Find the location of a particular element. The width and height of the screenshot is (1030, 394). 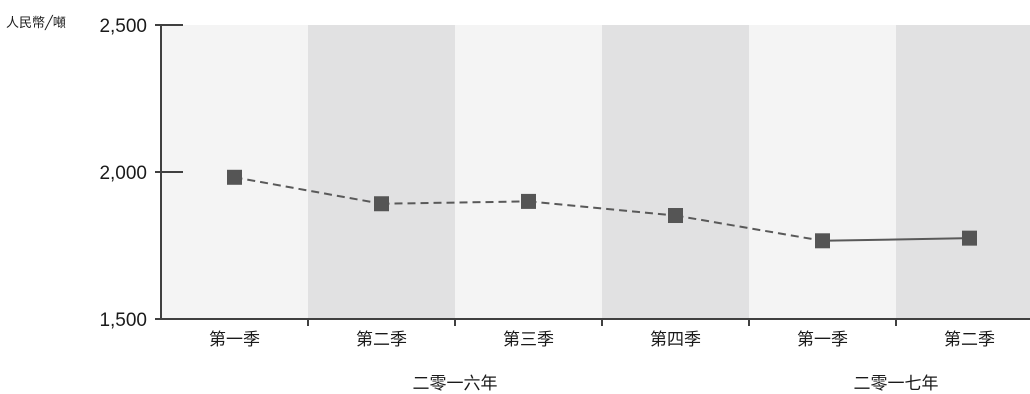

series-segment-solid is located at coordinates (896, 239).